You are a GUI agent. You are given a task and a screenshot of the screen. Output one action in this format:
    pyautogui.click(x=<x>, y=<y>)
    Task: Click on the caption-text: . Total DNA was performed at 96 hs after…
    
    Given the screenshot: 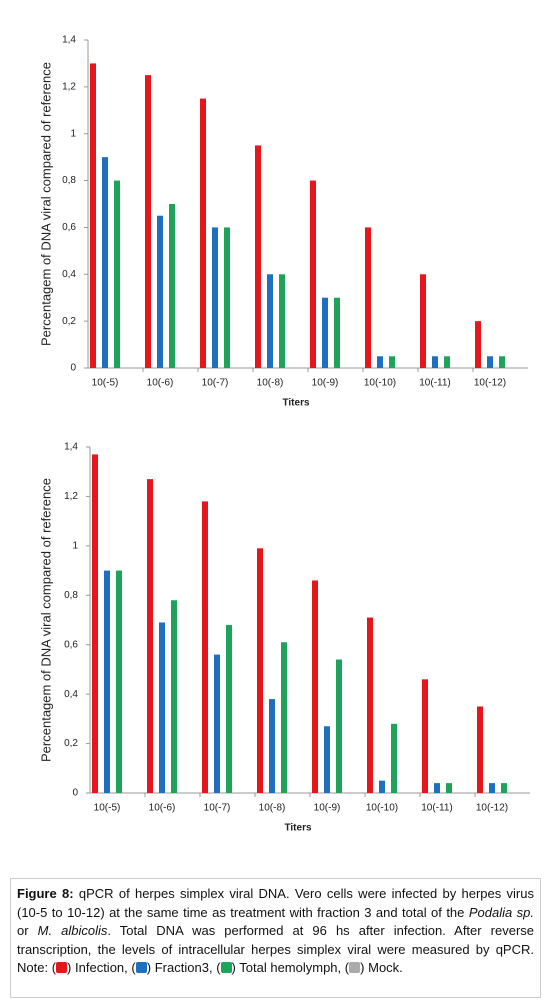 What is the action you would take?
    pyautogui.click(x=275, y=949)
    